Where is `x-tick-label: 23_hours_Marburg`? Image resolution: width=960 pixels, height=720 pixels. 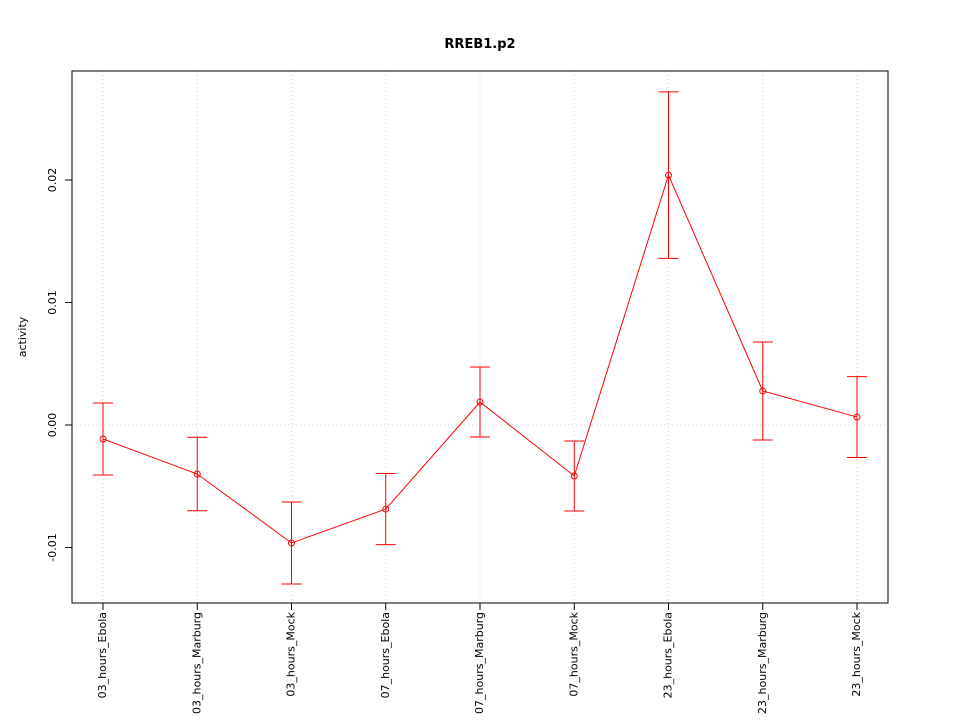 x-tick-label: 23_hours_Marburg is located at coordinates (762, 663).